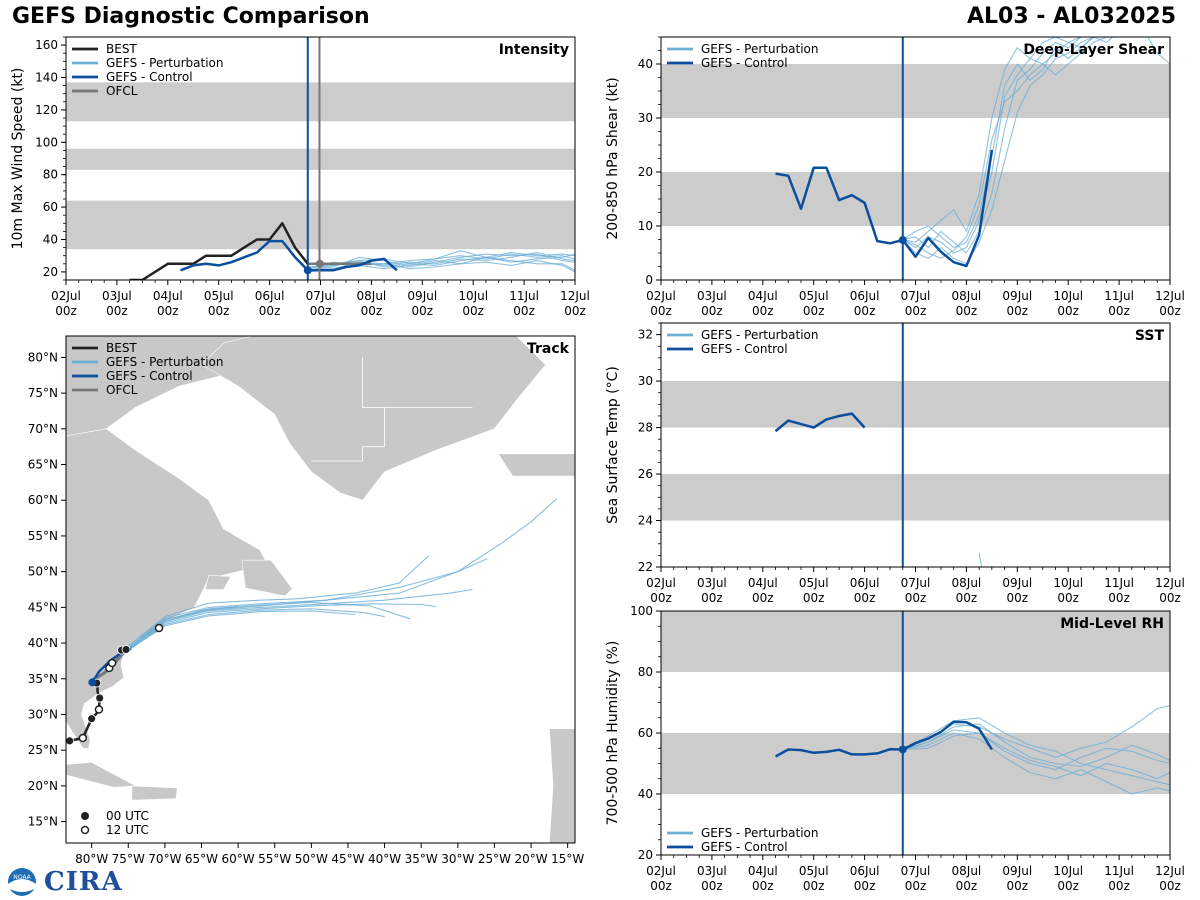 Image resolution: width=1200 pixels, height=900 pixels. Describe the element at coordinates (649, 280) in the screenshot. I see `y-tick-label: 0` at that location.